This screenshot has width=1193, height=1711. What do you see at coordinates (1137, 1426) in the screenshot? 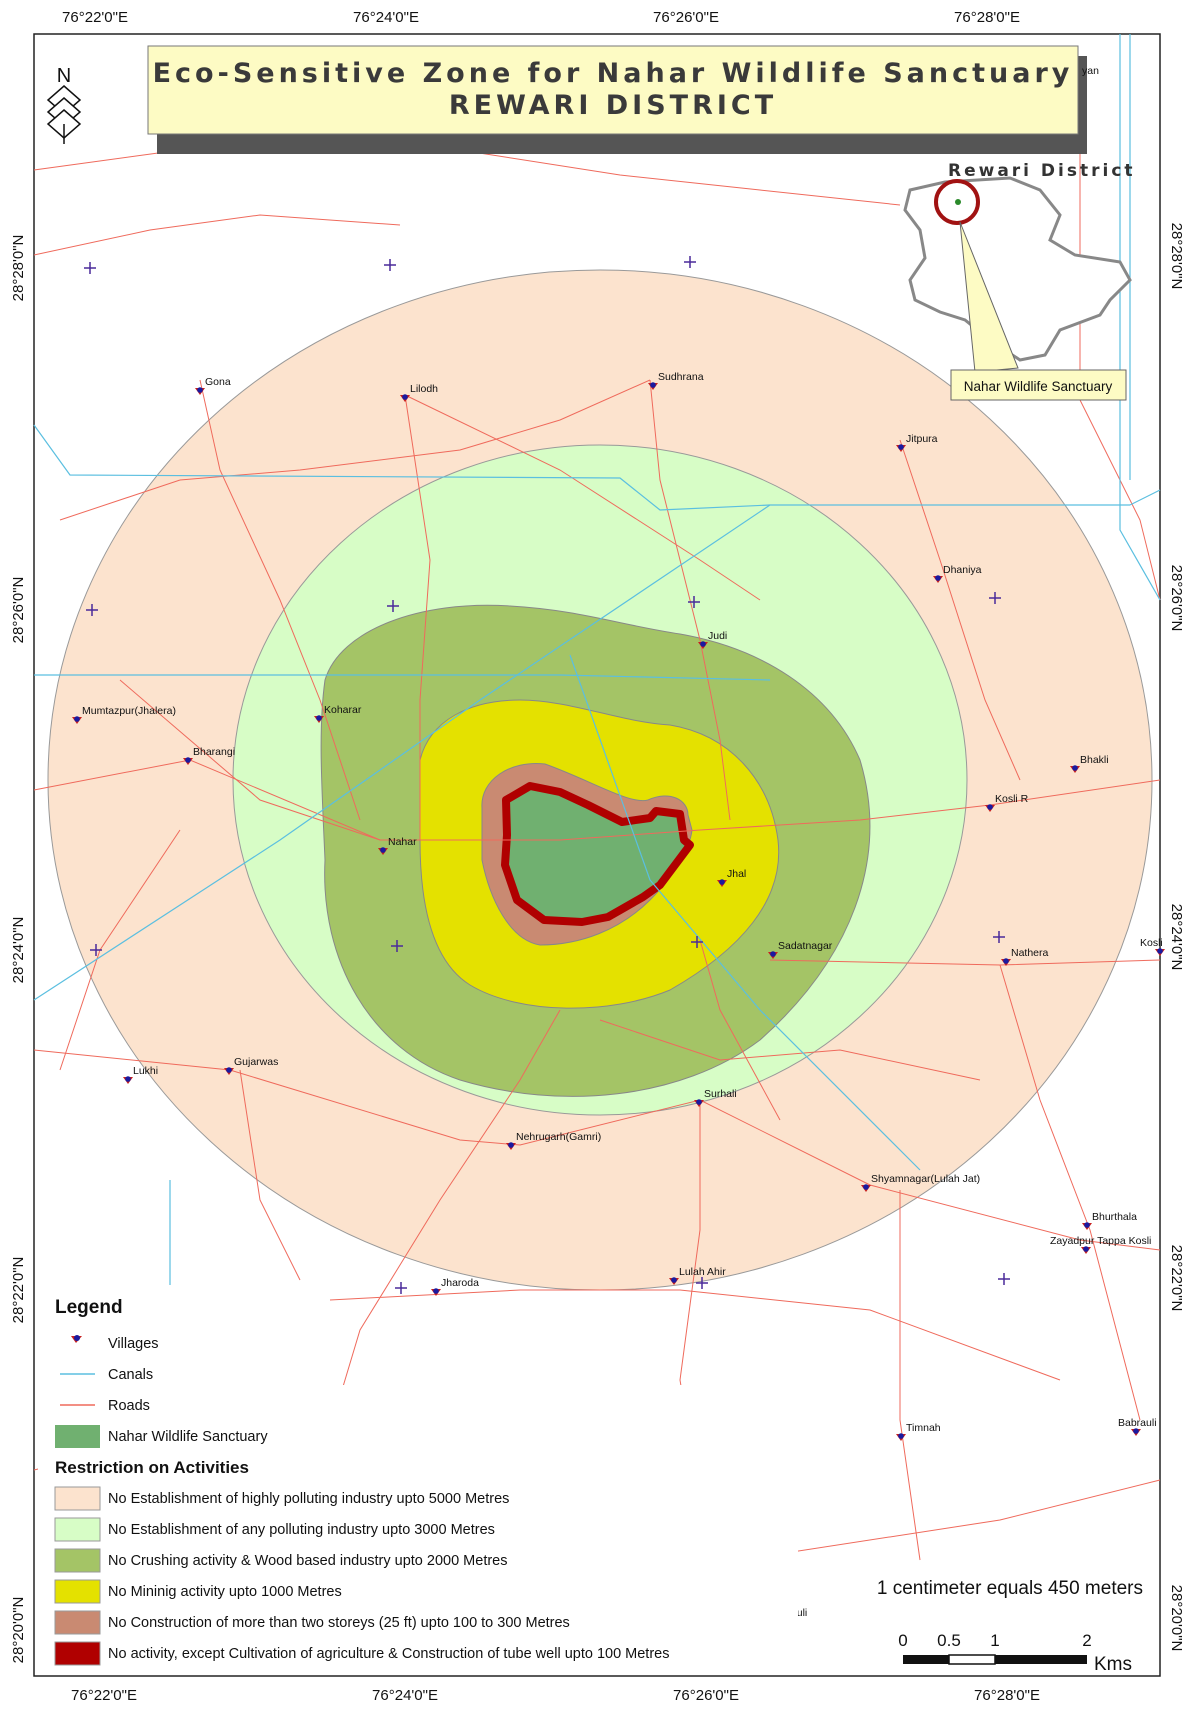
I see `village-marker: Babrauli` at bounding box center [1137, 1426].